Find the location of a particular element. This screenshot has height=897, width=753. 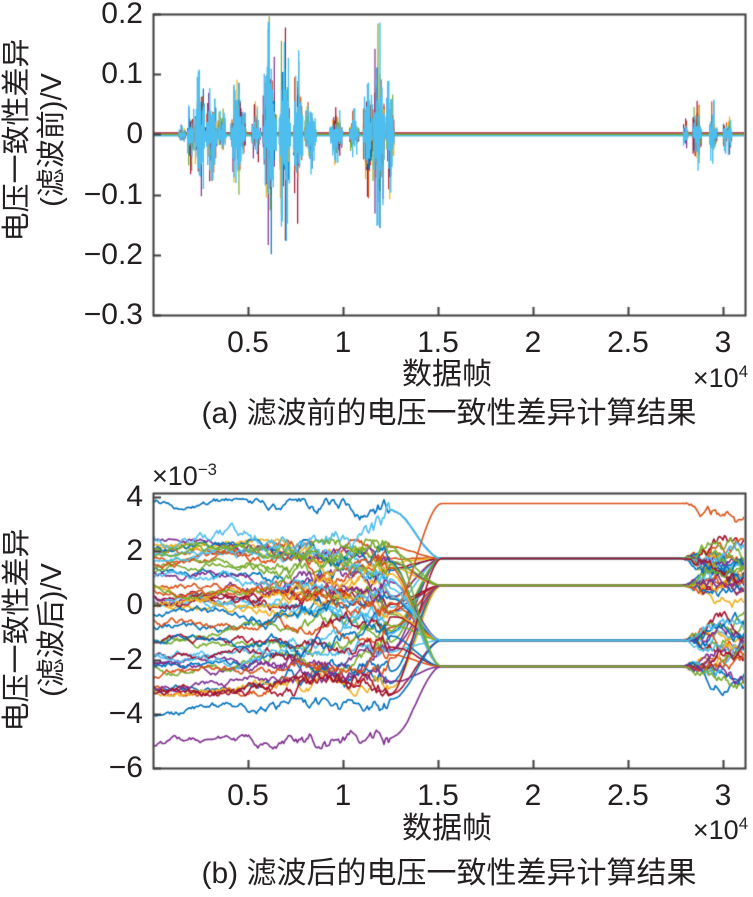

chart-b-y-axis-multiplier: ×10⁻³ is located at coordinates (184, 476).